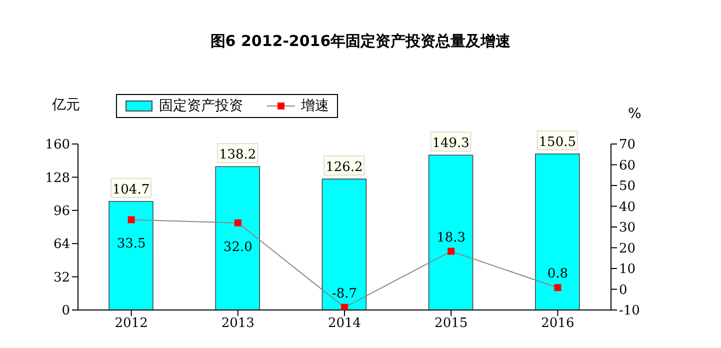 This screenshot has height=348, width=721. Describe the element at coordinates (345, 294) in the screenshot. I see `data-label: -8.7` at that location.